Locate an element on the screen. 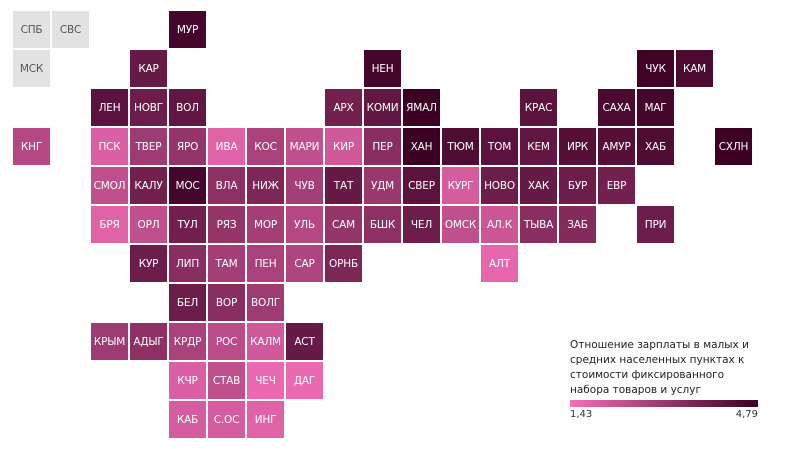  region-tile: БЕЛ is located at coordinates (187, 302).